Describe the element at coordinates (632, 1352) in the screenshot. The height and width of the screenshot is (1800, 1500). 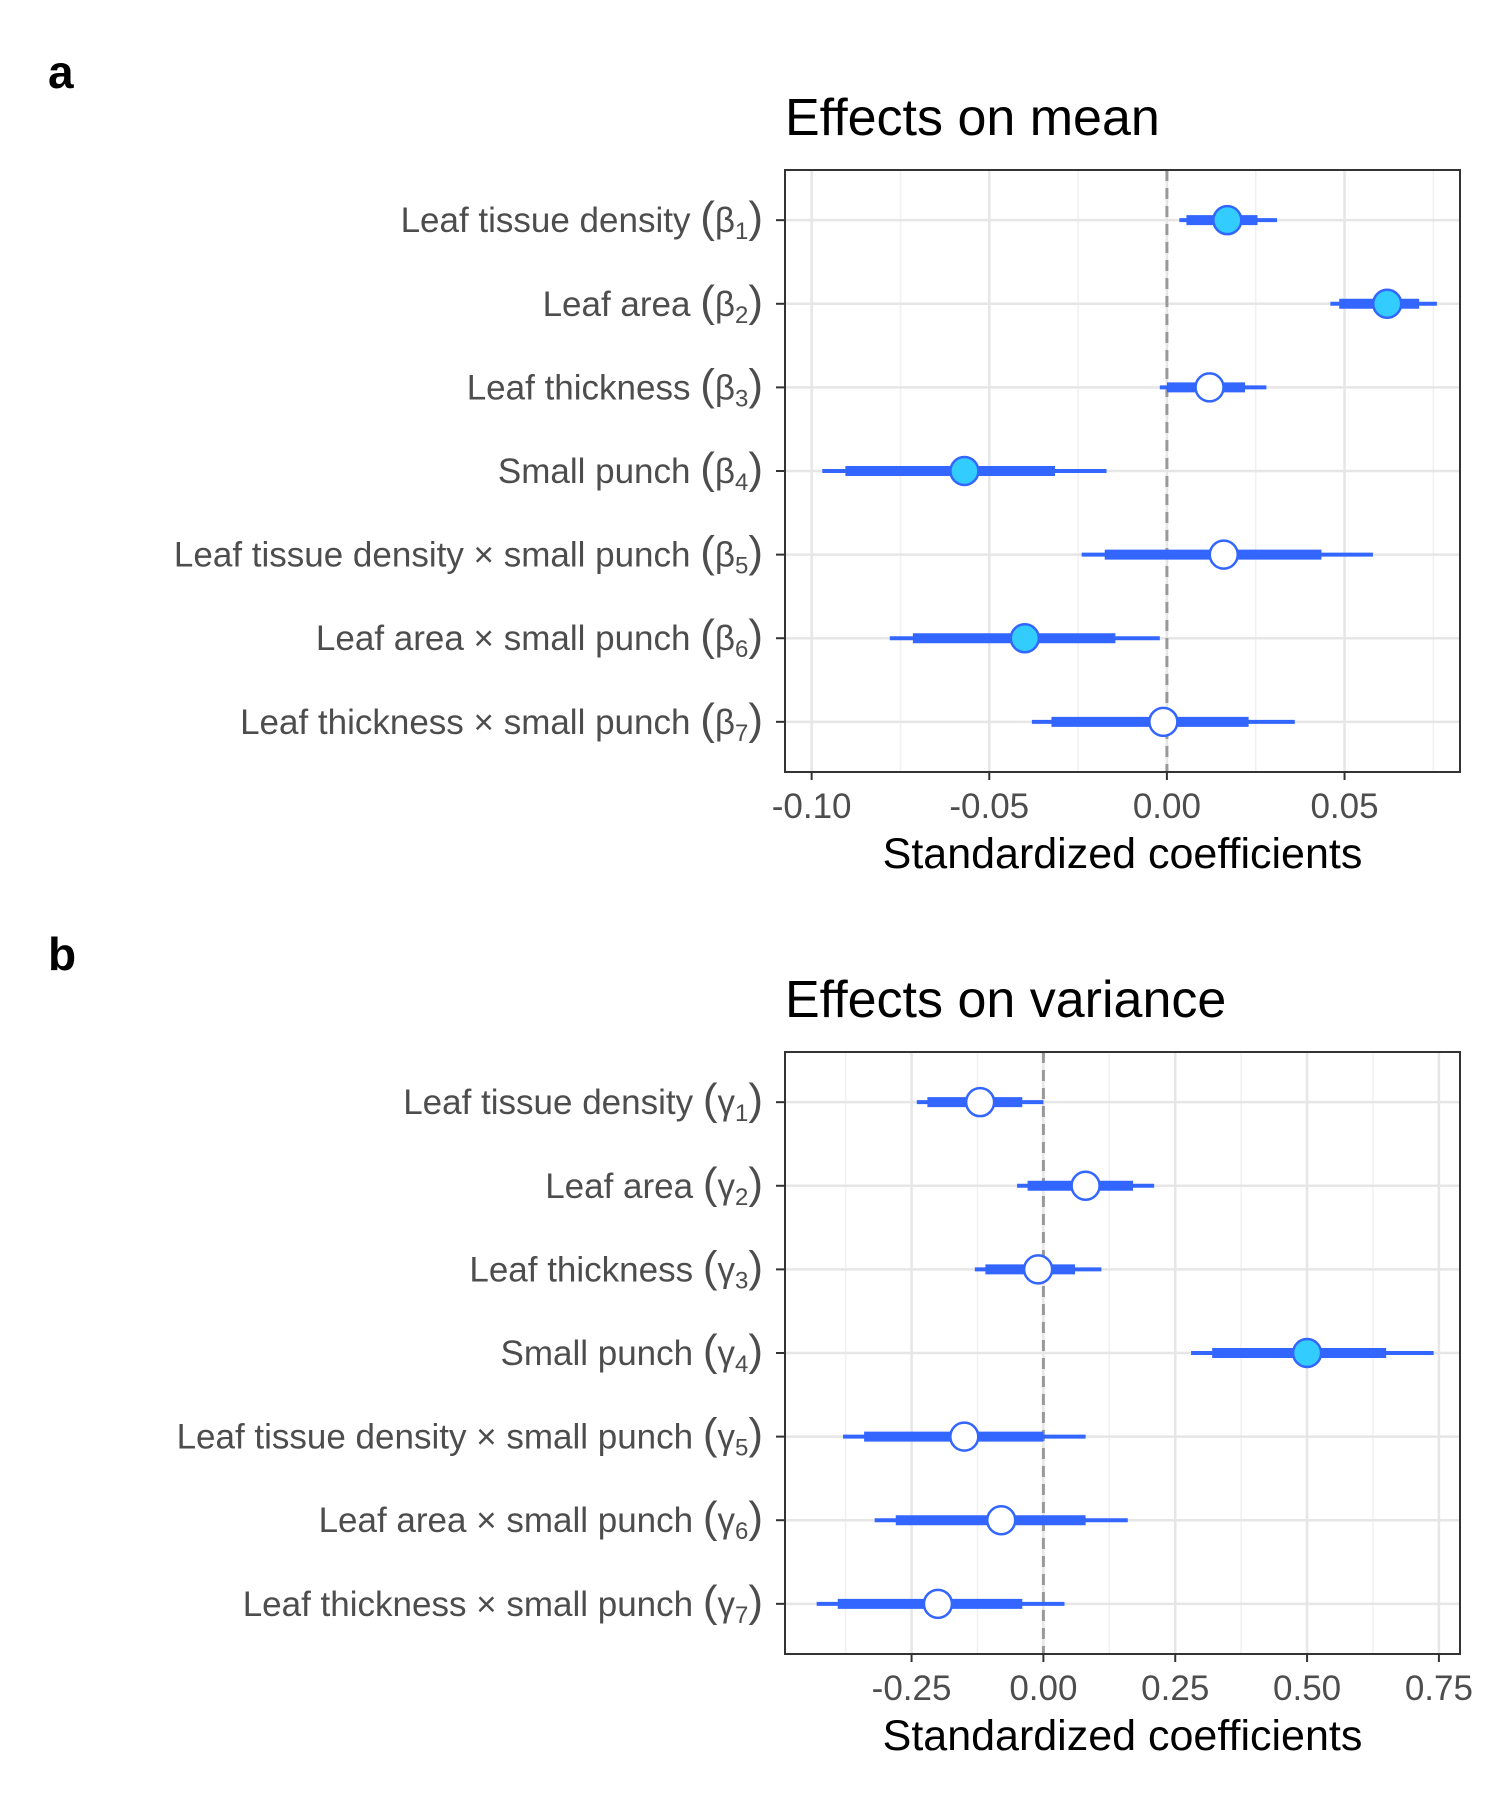
I see `row-label: Small punch (γ4)` at that location.